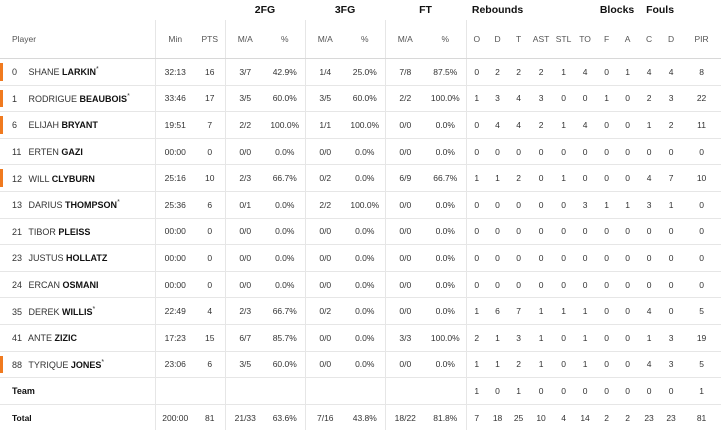 Image resolution: width=721 pixels, height=430 pixels. What do you see at coordinates (518, 391) in the screenshot?
I see `stat-reb-t: 1` at bounding box center [518, 391].